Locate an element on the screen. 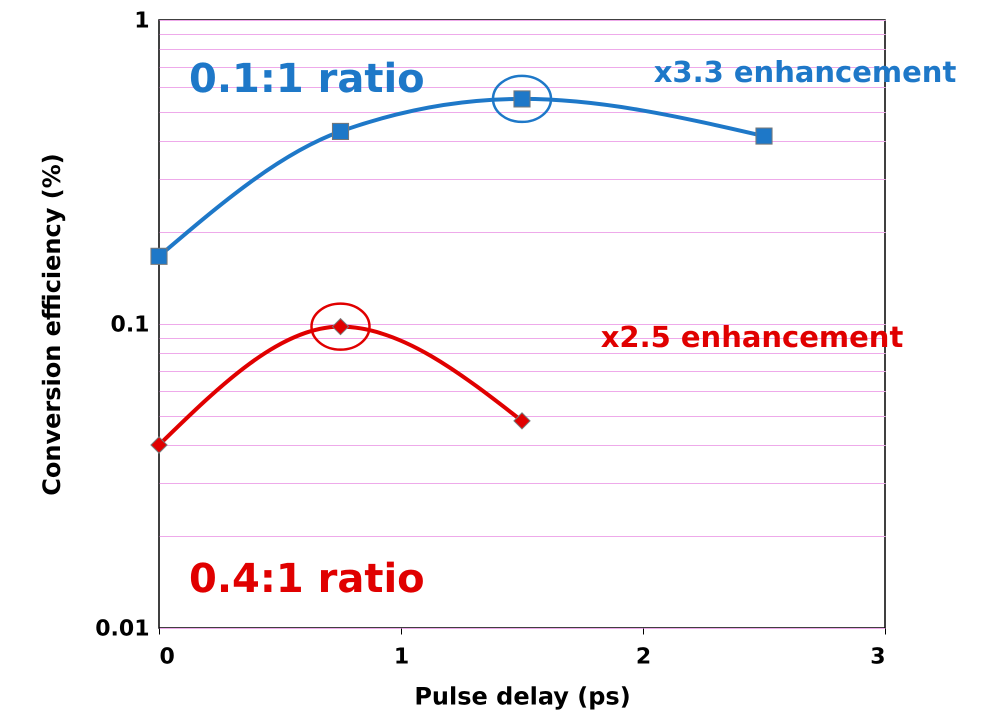 Image resolution: width=983 pixels, height=724 pixels. y-axis-title: Conversion efficiency (%) is located at coordinates (52, 324).